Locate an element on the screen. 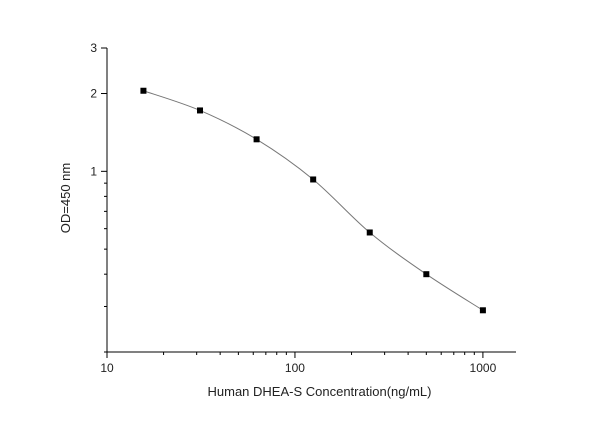  y-tick-label: 2 is located at coordinates (93, 94).